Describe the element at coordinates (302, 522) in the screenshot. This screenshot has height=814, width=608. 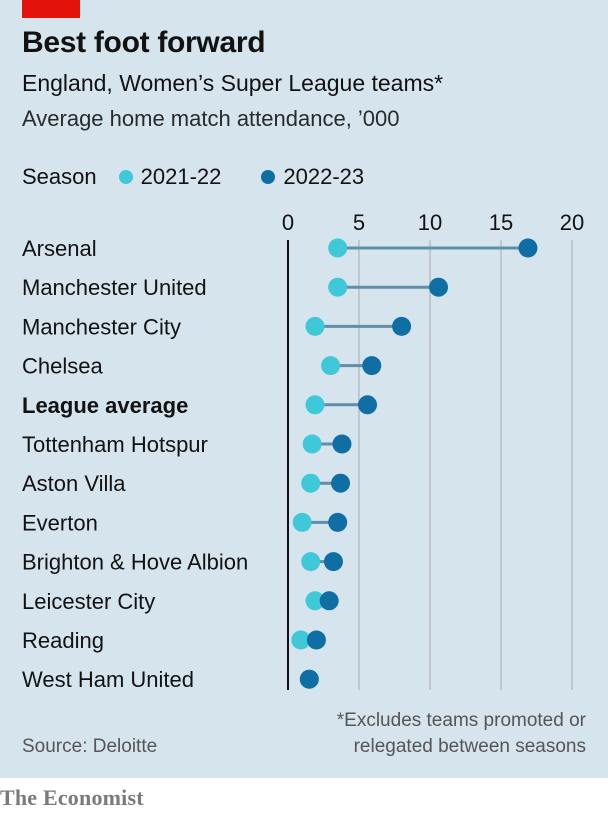
I see `dot-2021-22-everton` at that location.